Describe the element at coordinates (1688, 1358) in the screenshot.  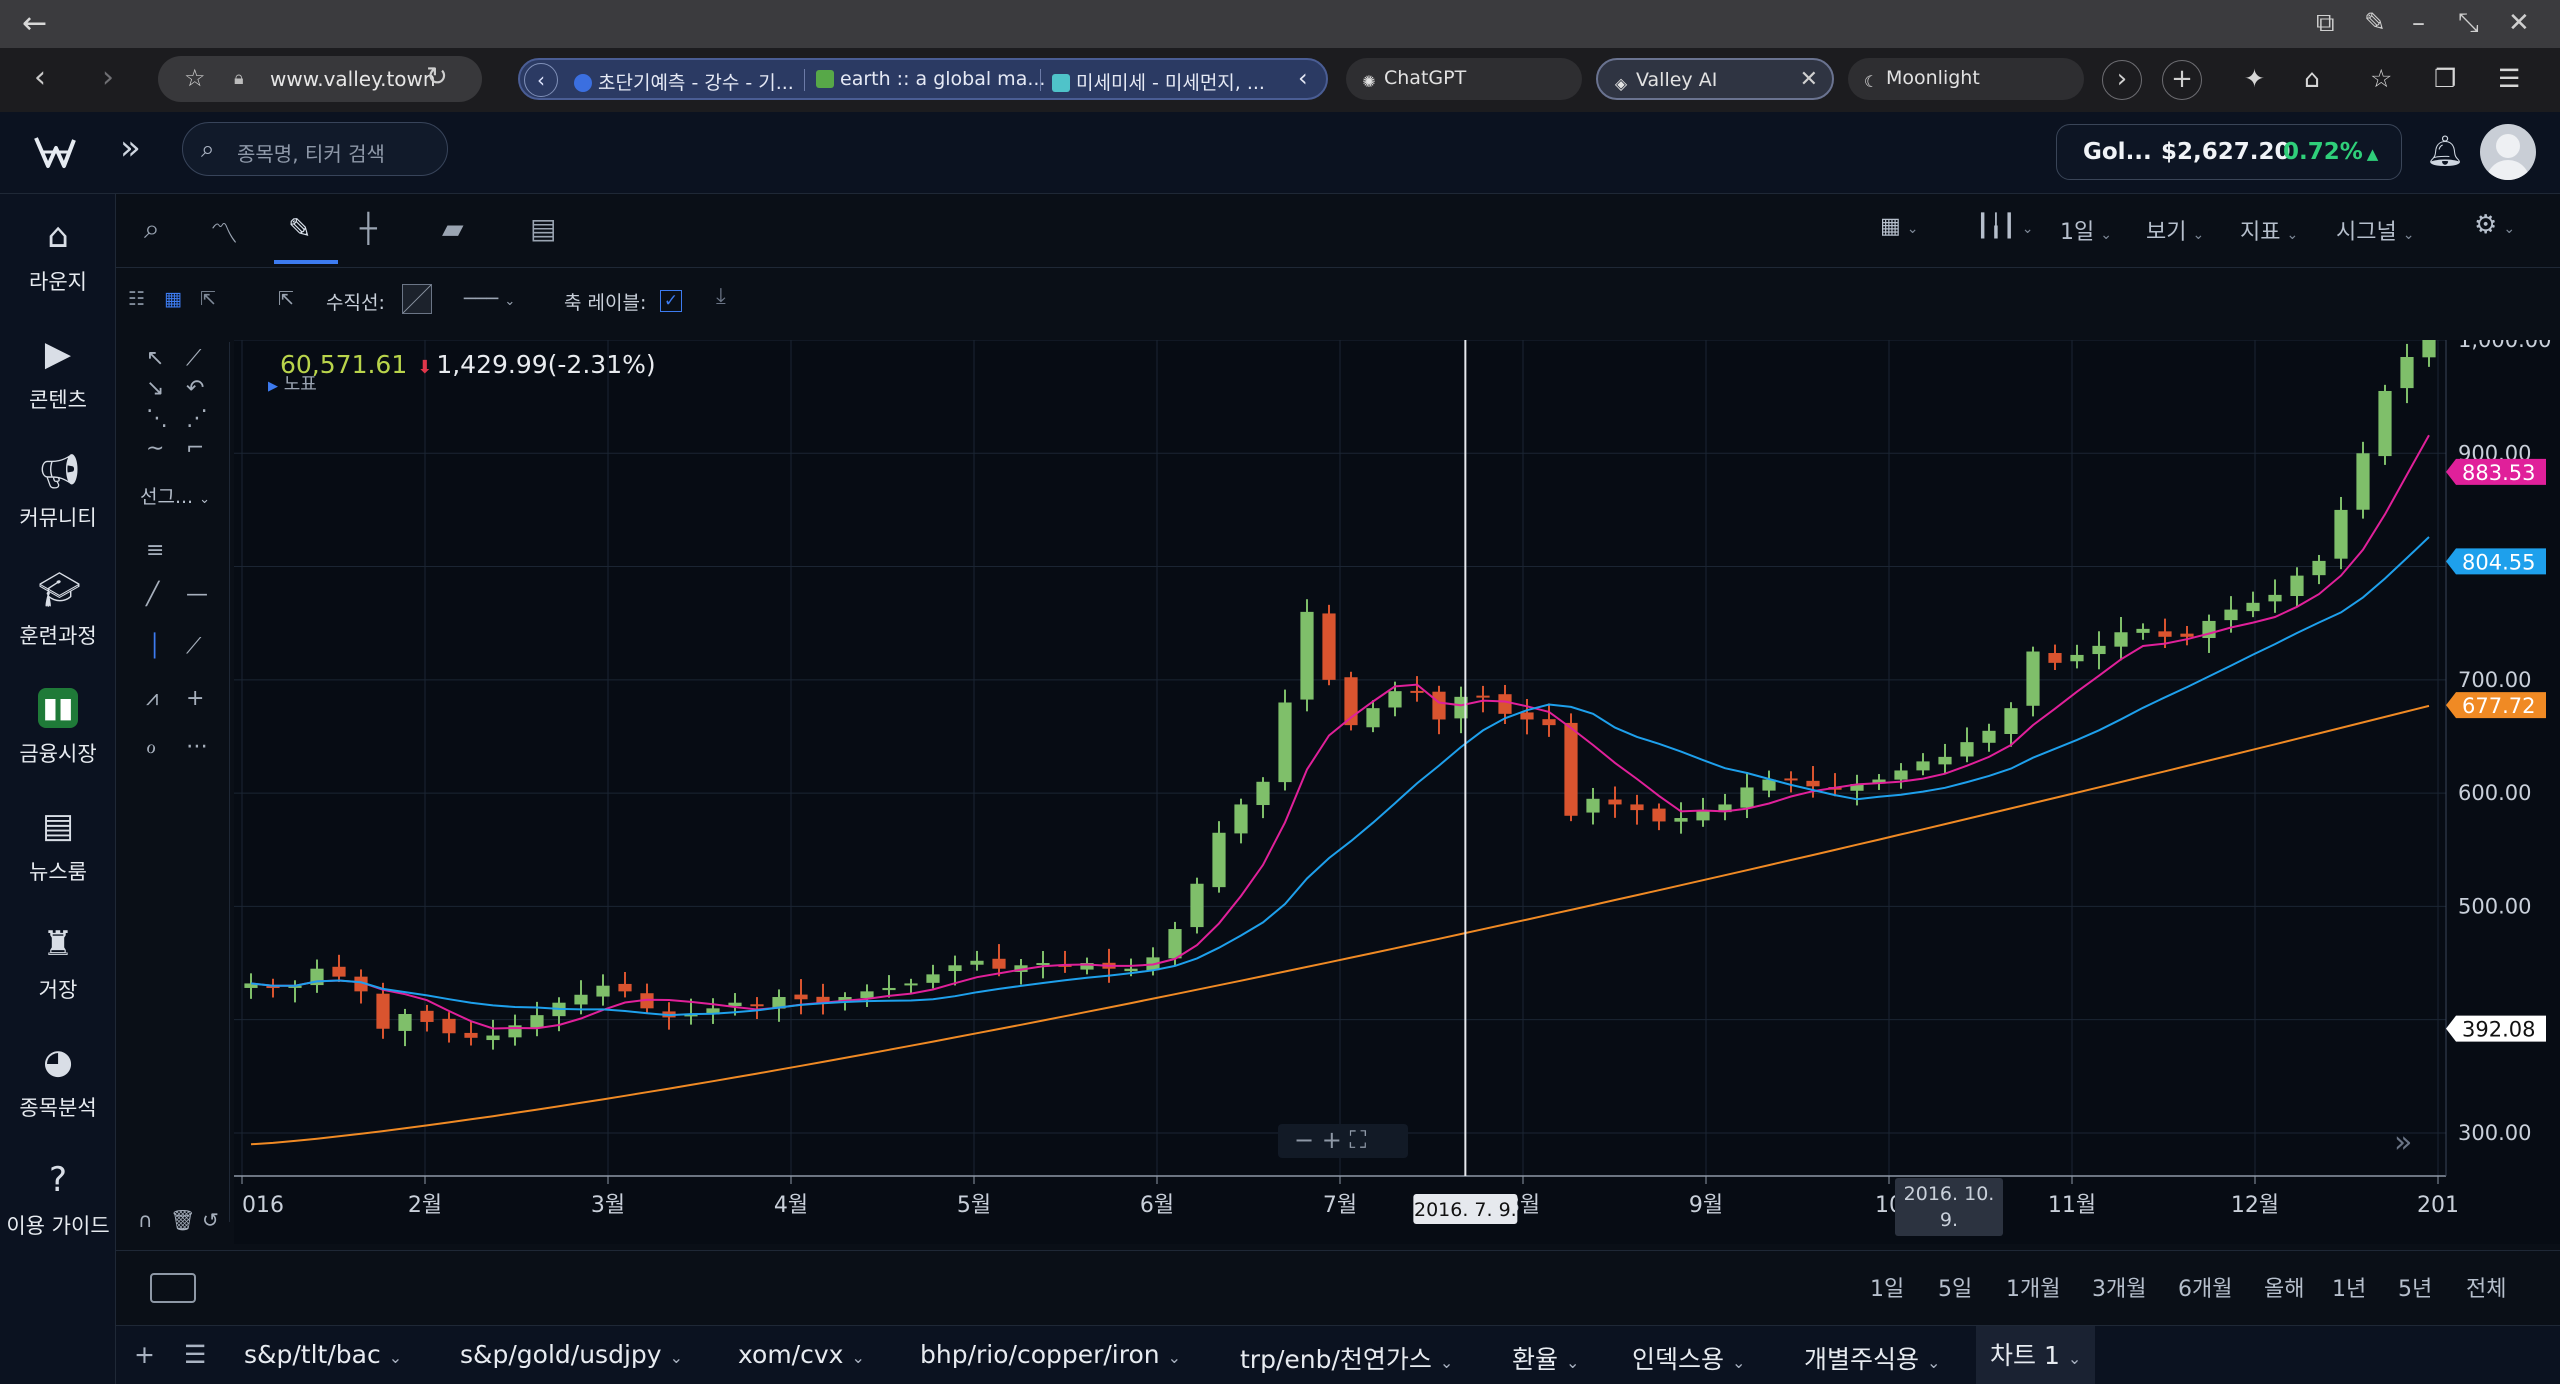
I see `workspace-tab: 인덱스용 ⌄` at that location.